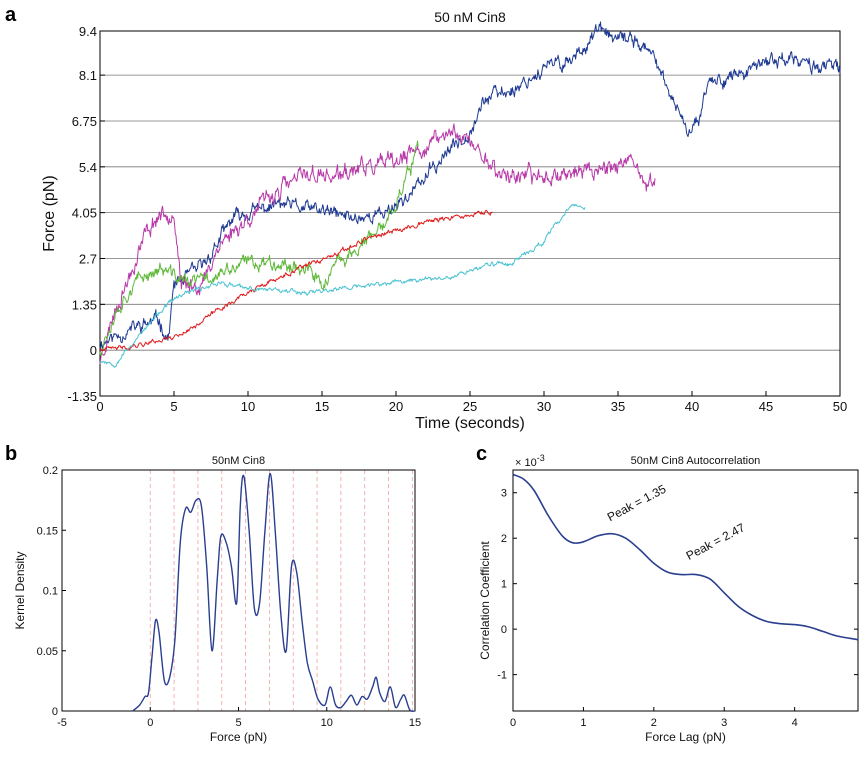 The width and height of the screenshot is (859, 783). I want to click on chart-title: 50 nM Cin8, so click(470, 17).